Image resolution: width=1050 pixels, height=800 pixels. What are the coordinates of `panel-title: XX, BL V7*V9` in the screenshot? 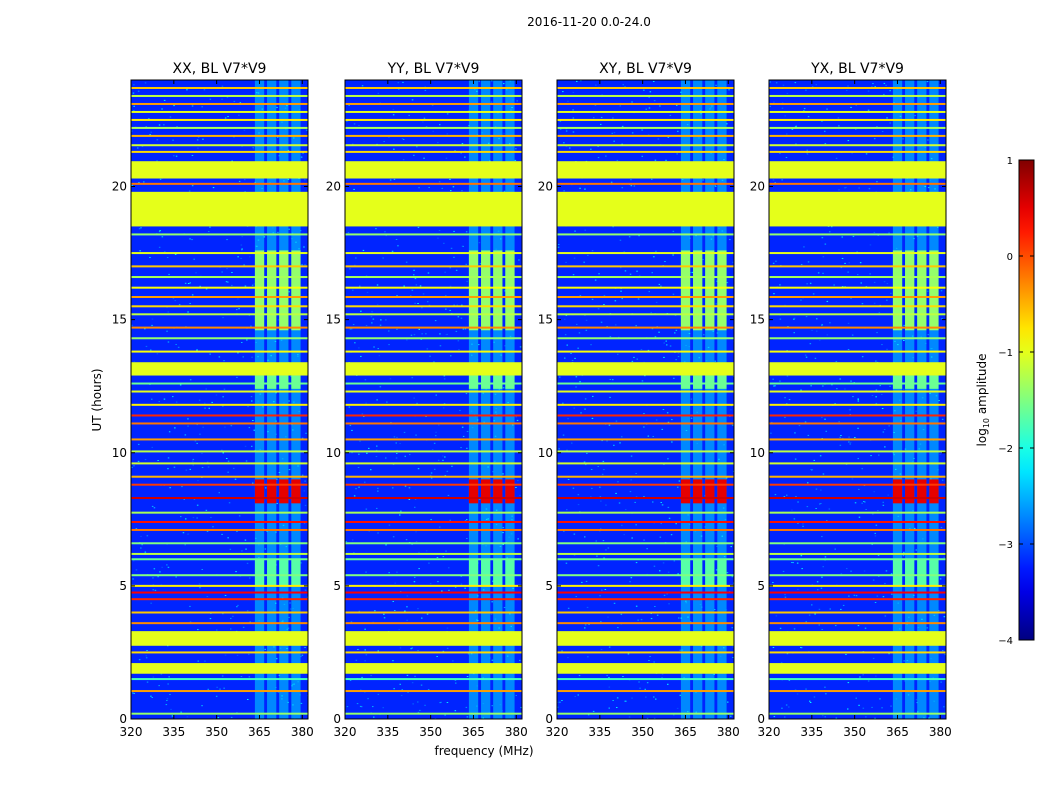 It's located at (220, 69).